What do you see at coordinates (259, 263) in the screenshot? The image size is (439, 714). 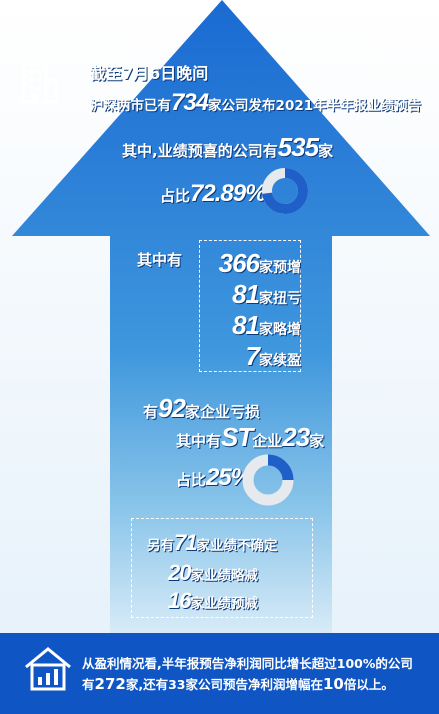 I see `breakdown-item: 366家预增` at bounding box center [259, 263].